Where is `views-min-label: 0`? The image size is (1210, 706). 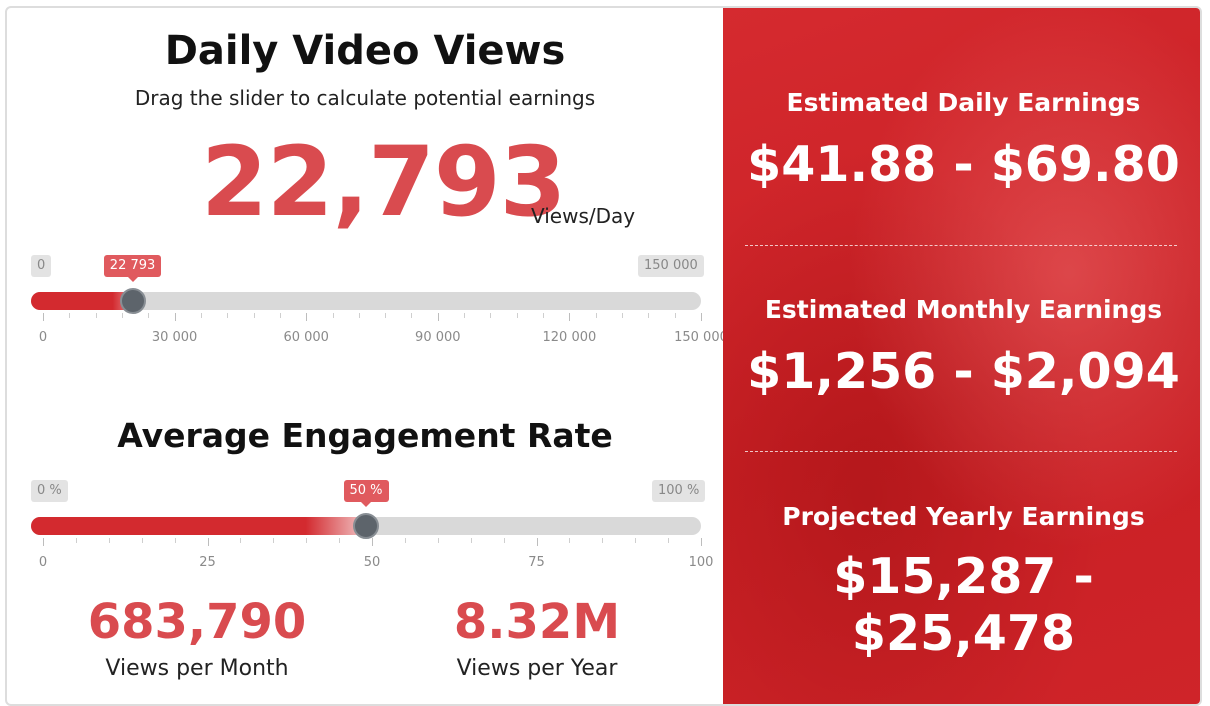
views-min-label: 0 is located at coordinates (41, 266).